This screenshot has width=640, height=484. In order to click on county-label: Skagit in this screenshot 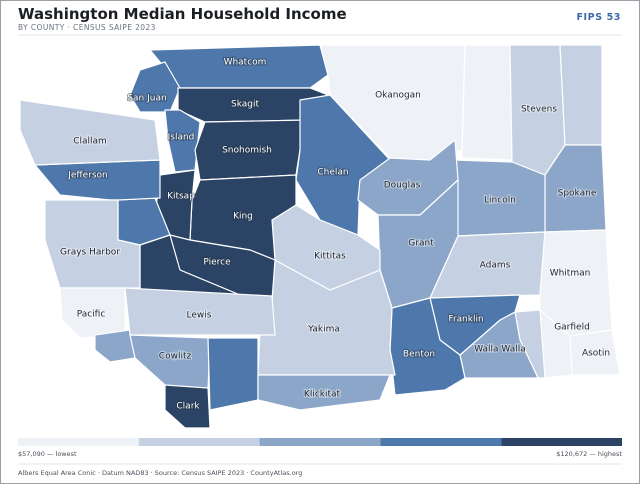, I will do `click(245, 105)`.